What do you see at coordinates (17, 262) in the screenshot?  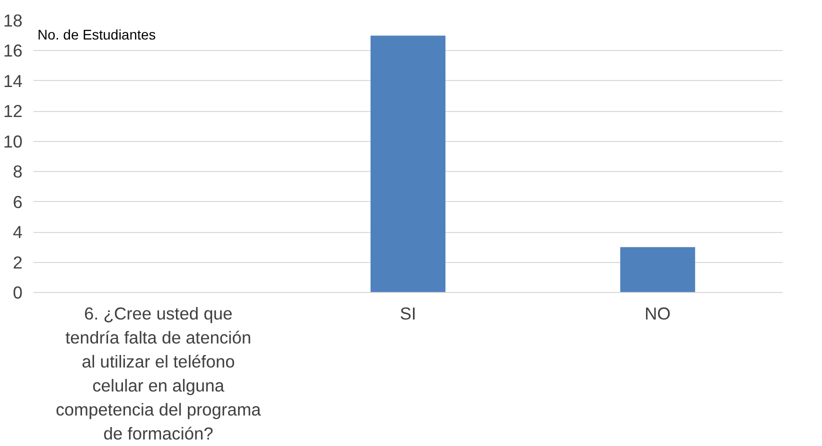 I see `y-tick-label: 2` at bounding box center [17, 262].